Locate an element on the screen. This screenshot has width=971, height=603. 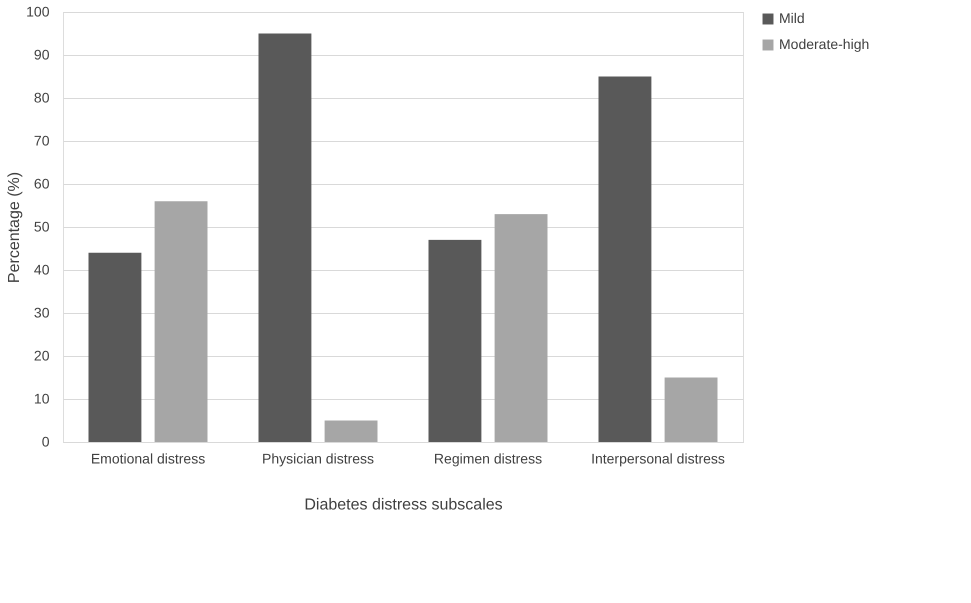
x-tick-label: Emotional distress is located at coordinates (148, 458).